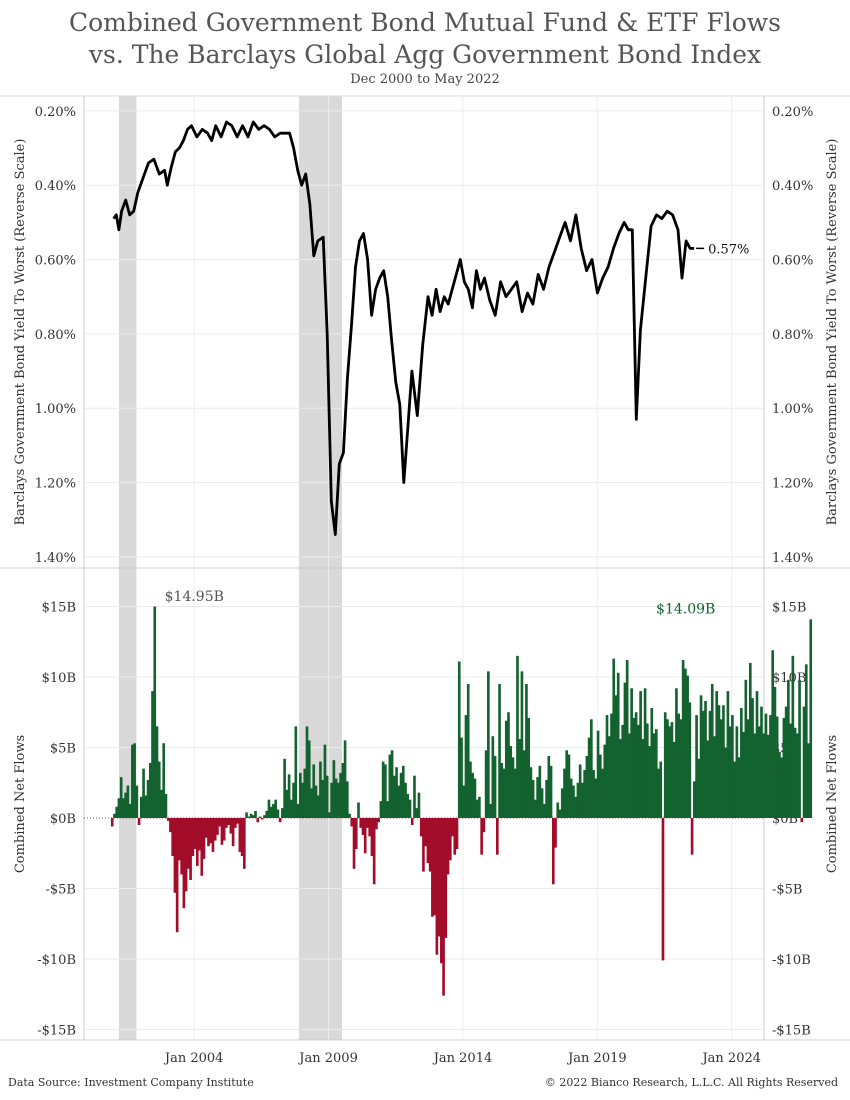 The width and height of the screenshot is (850, 1100). Describe the element at coordinates (730, 1058) in the screenshot. I see `x-tick-label: Jan 2024` at that location.